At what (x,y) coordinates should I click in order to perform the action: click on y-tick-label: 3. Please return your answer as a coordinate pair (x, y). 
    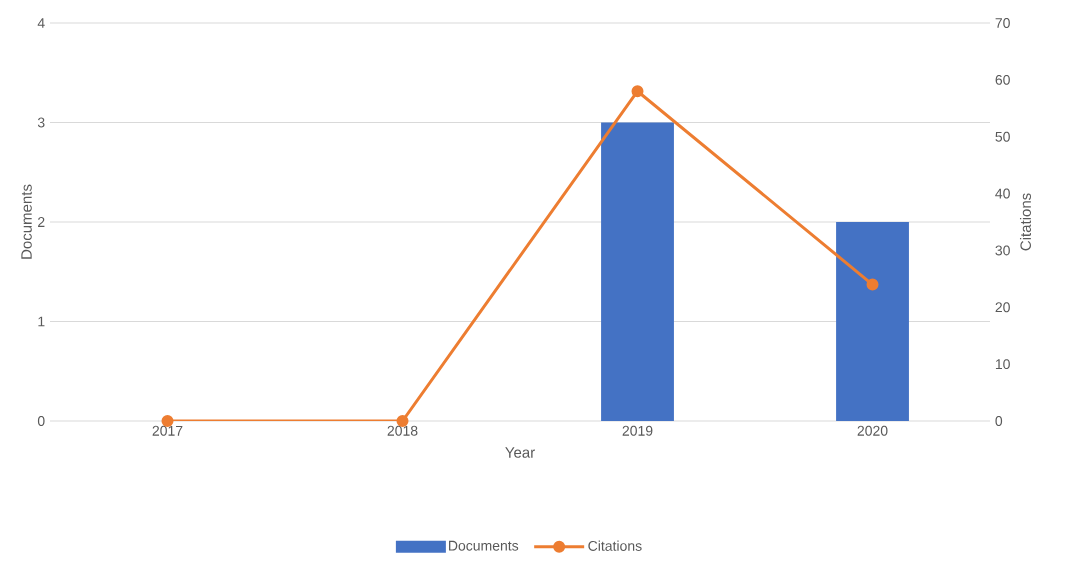
    Looking at the image, I should click on (41, 122).